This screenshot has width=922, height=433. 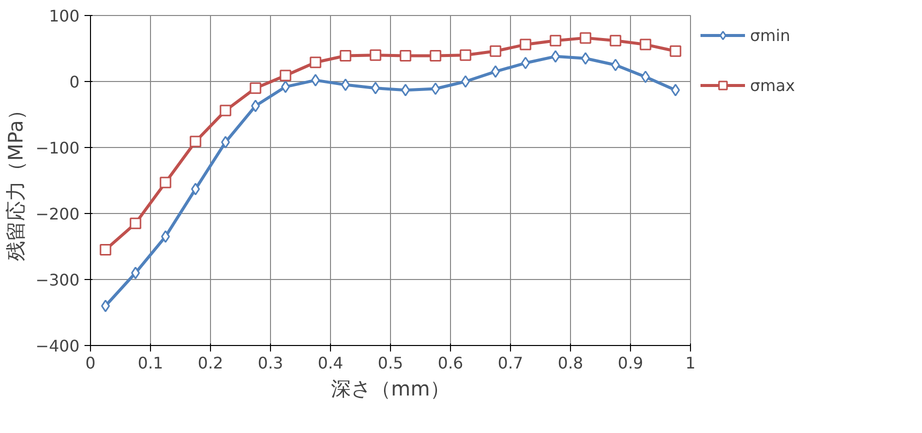 What do you see at coordinates (571, 363) in the screenshot?
I see `x-tick-label: 0.8` at bounding box center [571, 363].